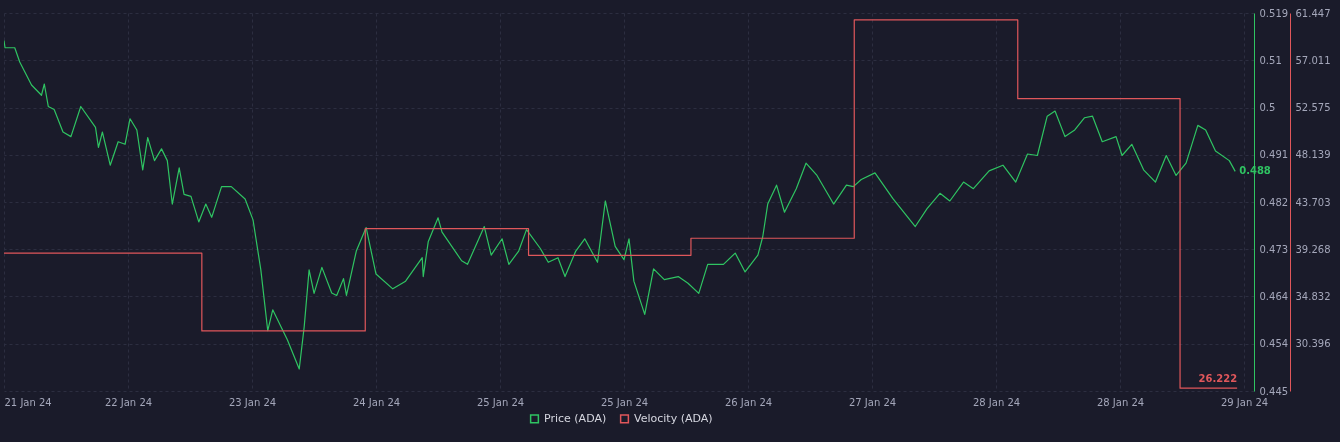  Describe the element at coordinates (1218, 379) in the screenshot. I see `data-label: 26.222` at that location.